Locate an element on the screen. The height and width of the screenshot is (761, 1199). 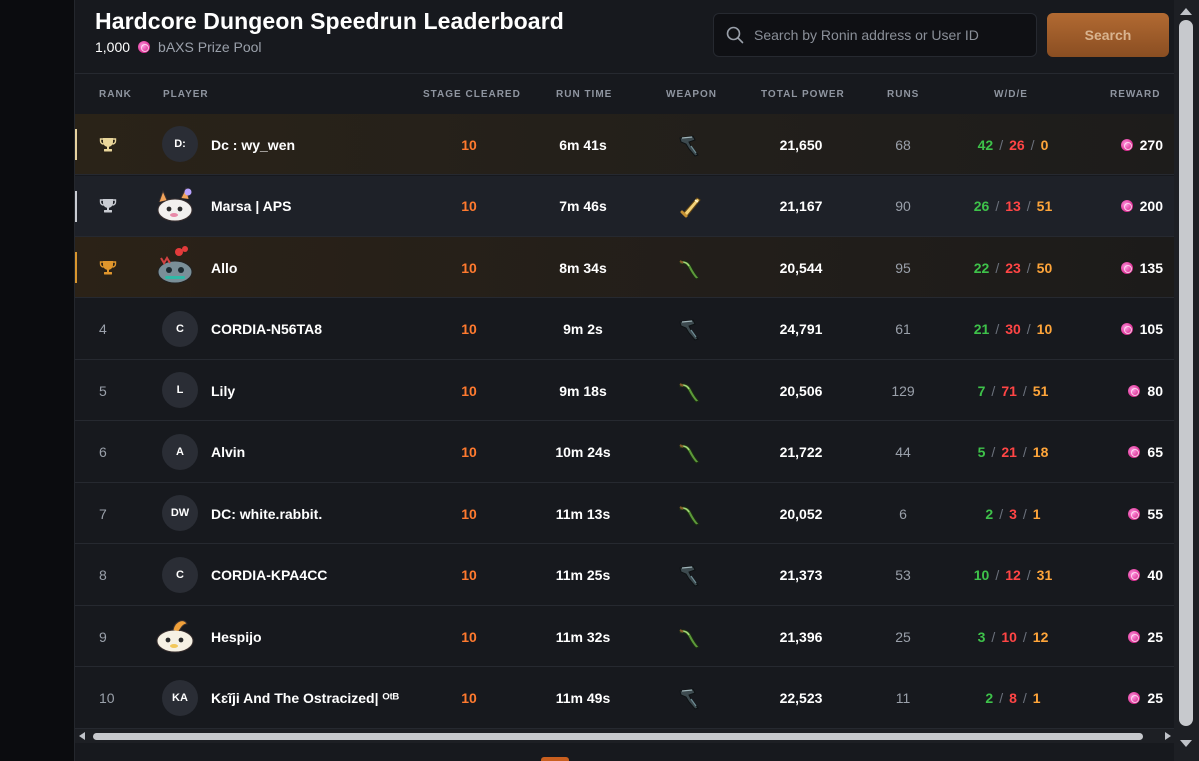
player-name: DC: white.rabbit. is located at coordinates (267, 513).